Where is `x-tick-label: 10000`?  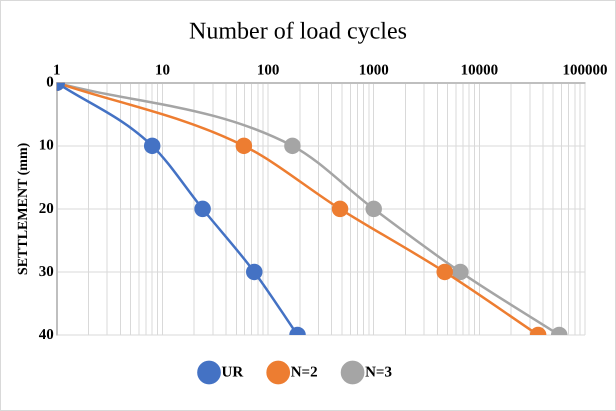 x-tick-label: 10000 is located at coordinates (479, 70).